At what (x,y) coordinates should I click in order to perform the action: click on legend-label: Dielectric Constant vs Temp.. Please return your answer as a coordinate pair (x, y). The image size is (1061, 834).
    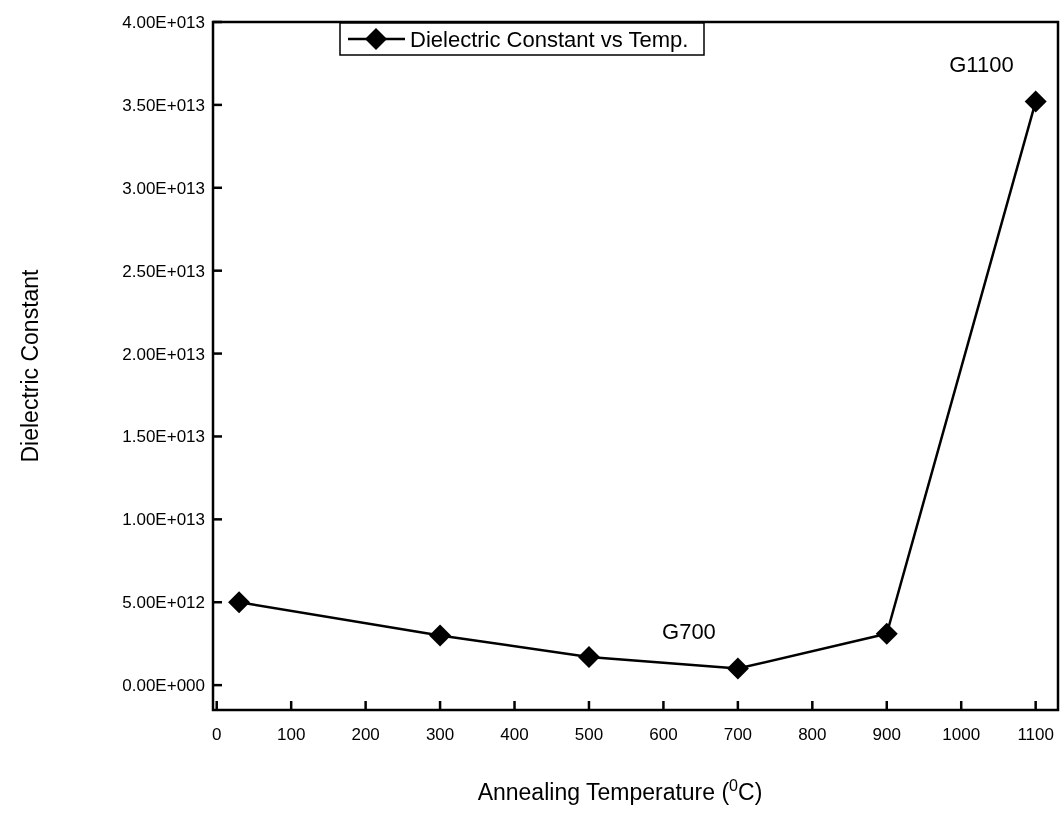
    Looking at the image, I should click on (549, 39).